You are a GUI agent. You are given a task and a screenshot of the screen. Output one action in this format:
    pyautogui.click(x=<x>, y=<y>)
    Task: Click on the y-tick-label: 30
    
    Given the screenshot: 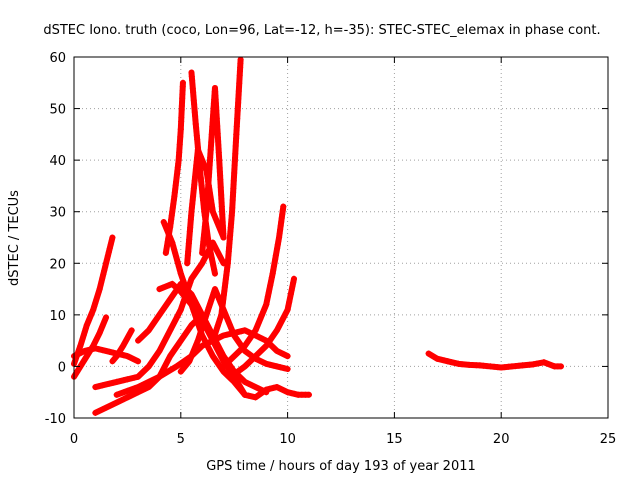 What is the action you would take?
    pyautogui.click(x=57, y=213)
    